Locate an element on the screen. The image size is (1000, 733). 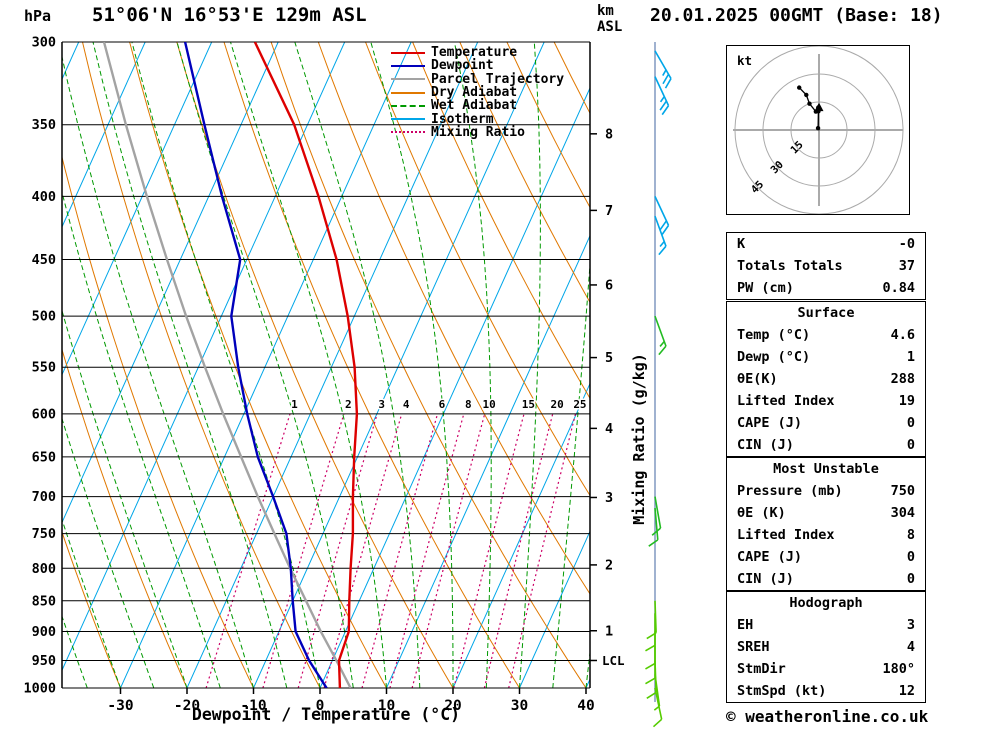
legend-item: Dry Adiabat is located at coordinates (477, 93).